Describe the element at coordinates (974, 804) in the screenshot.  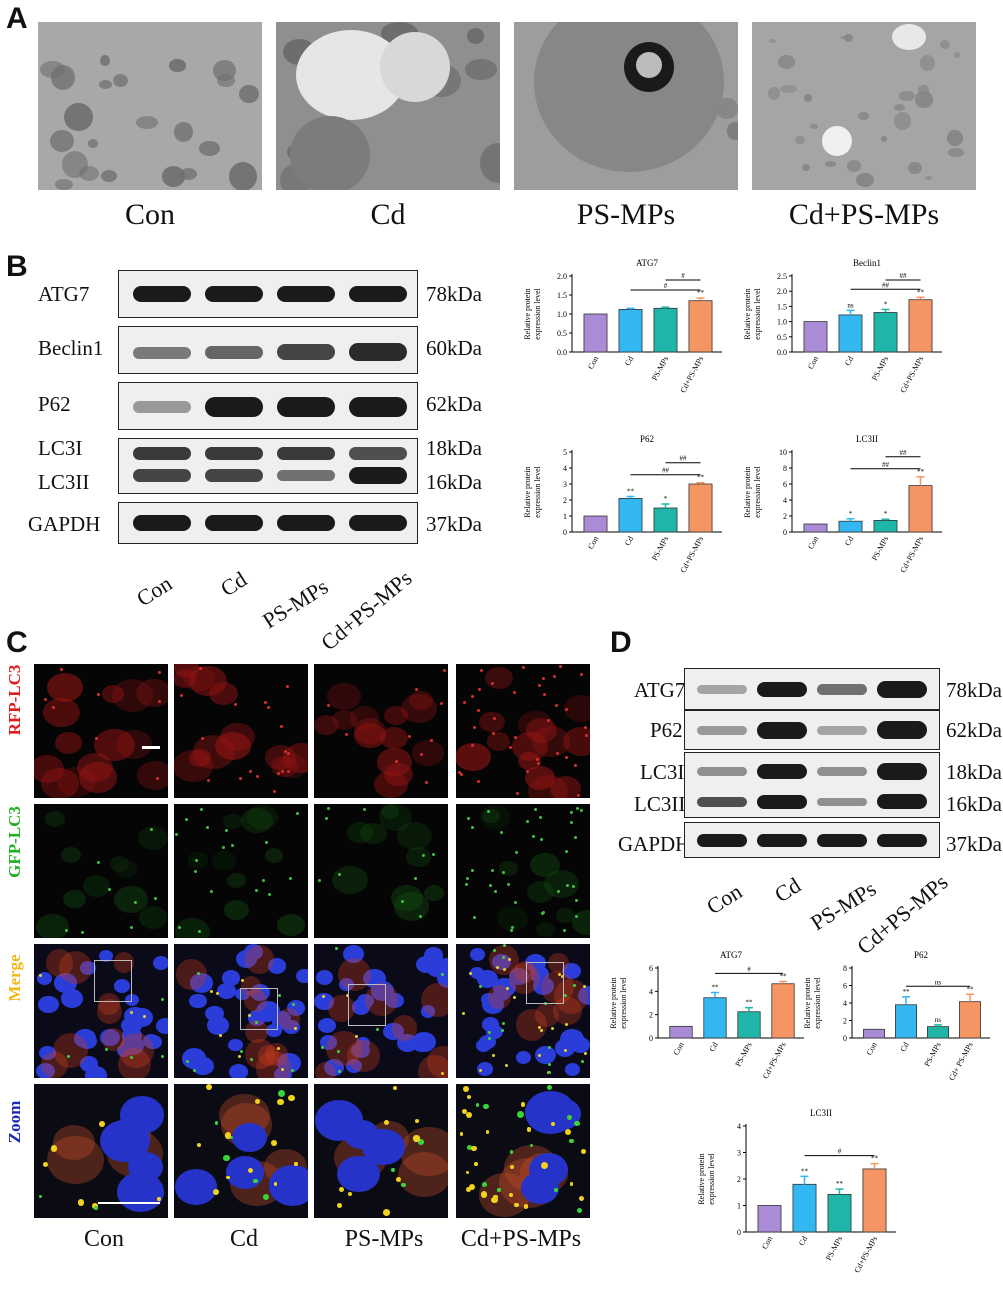
I see `blot-d-kda-lc3ii: 16kDa` at that location.